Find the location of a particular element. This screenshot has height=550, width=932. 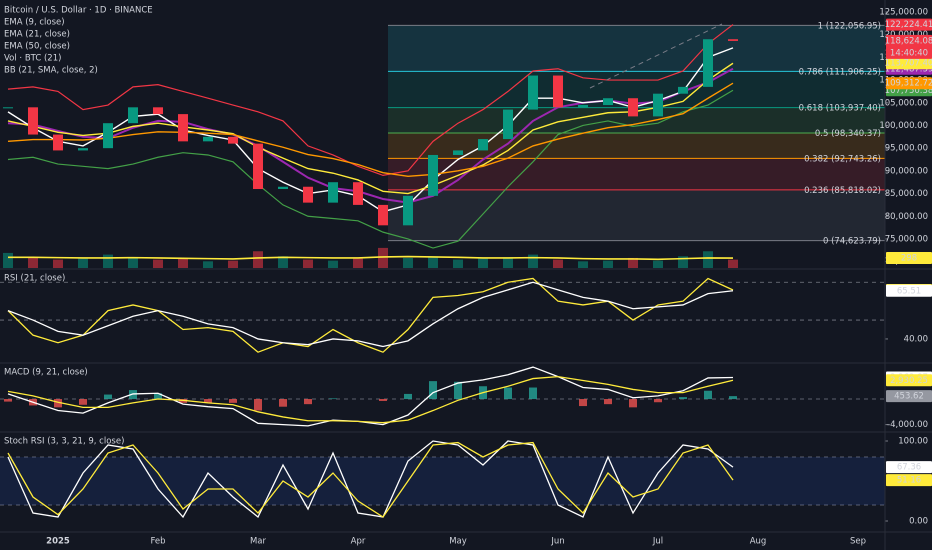

price-tag-label: 107,750.38 is located at coordinates (908, 91).